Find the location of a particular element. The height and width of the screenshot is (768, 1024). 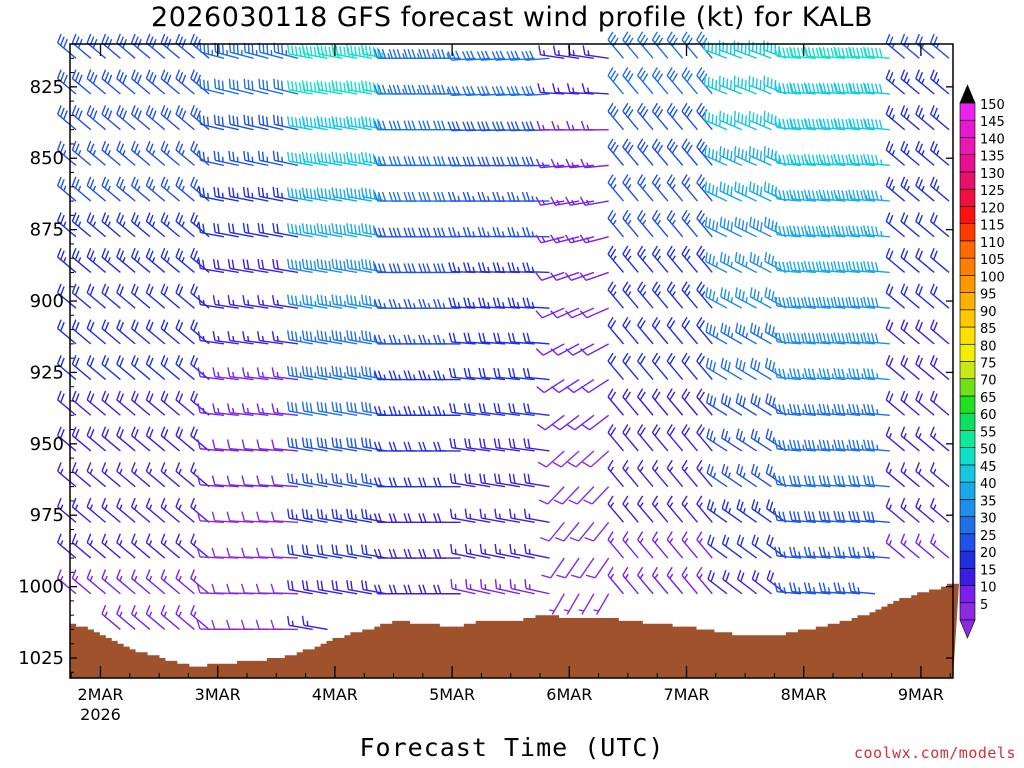

y-tick-label: 1025 is located at coordinates (41, 658).